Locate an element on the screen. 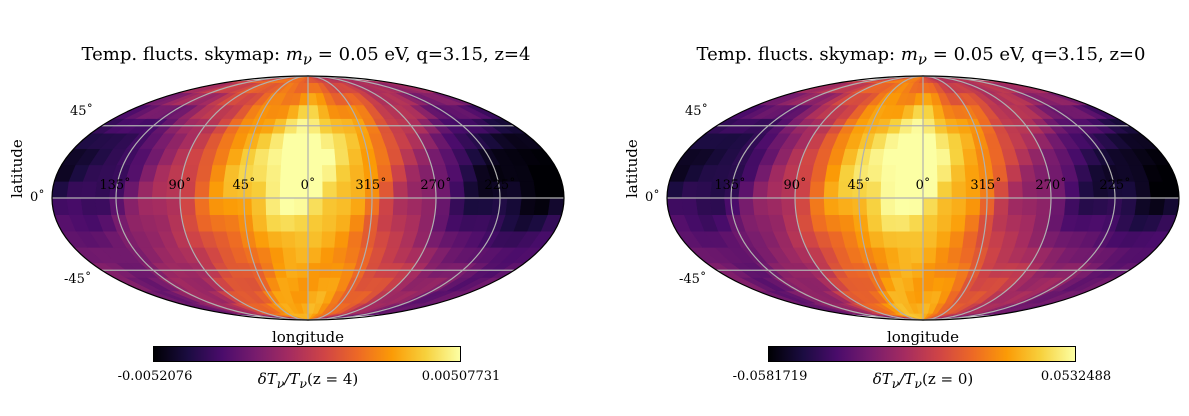 The height and width of the screenshot is (416, 1189). colorbar-min-label: -0.0052076 is located at coordinates (155, 376).